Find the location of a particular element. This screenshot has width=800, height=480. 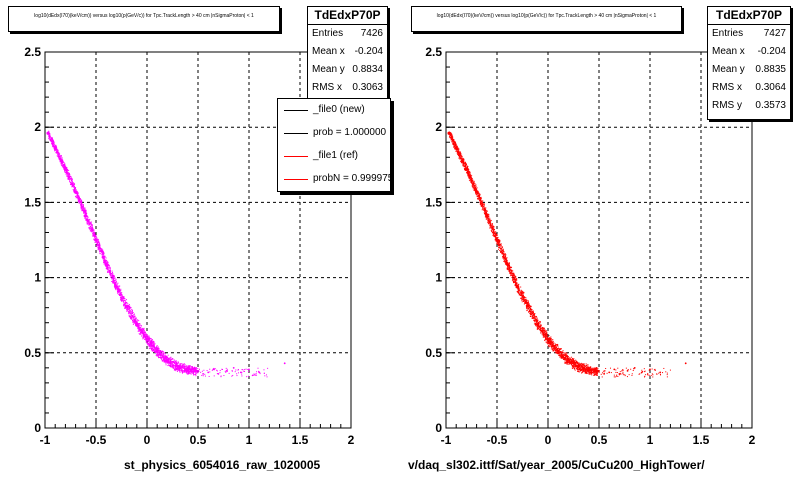

right-y-tick-label: 2 is located at coordinates (438, 127).